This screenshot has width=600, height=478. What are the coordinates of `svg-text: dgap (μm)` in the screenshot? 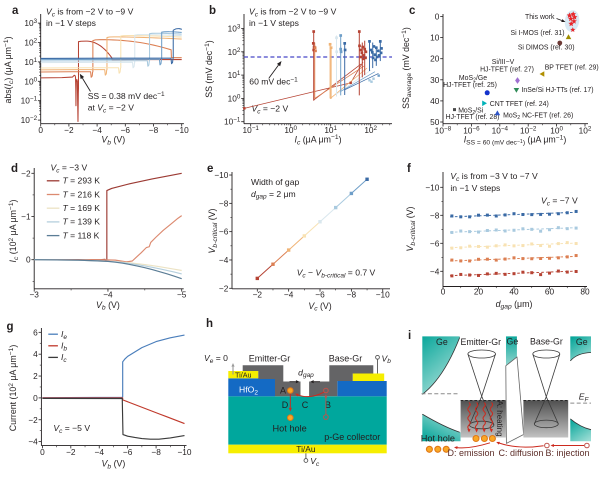 It's located at (514, 305).